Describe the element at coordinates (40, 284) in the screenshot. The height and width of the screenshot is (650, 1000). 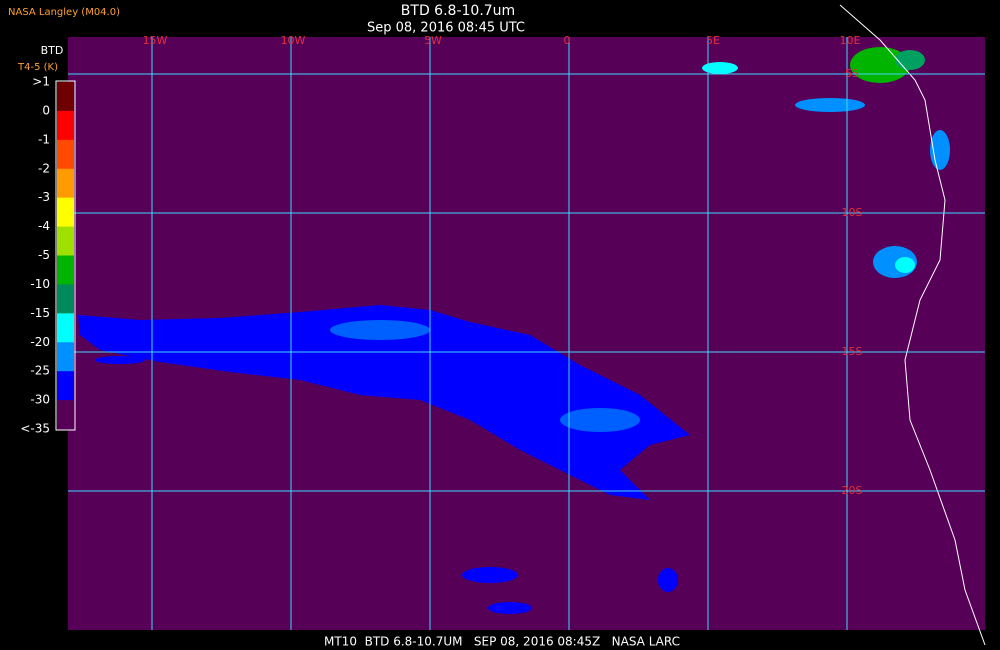
I see `colorbar-label: -10` at that location.